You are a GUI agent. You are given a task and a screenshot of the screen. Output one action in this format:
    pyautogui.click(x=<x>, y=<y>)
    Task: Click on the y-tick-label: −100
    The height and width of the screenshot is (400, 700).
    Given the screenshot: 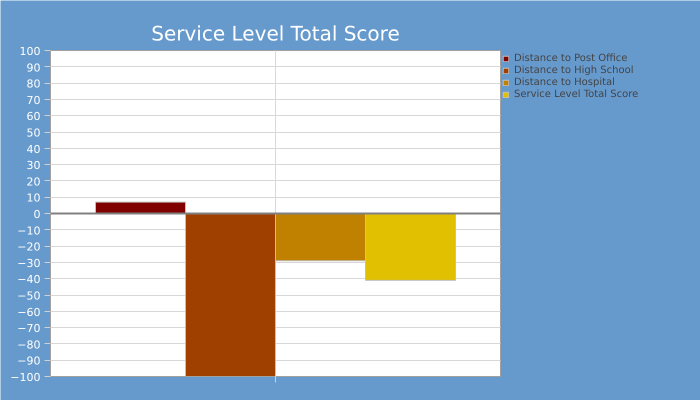 What is the action you would take?
    pyautogui.click(x=25, y=377)
    